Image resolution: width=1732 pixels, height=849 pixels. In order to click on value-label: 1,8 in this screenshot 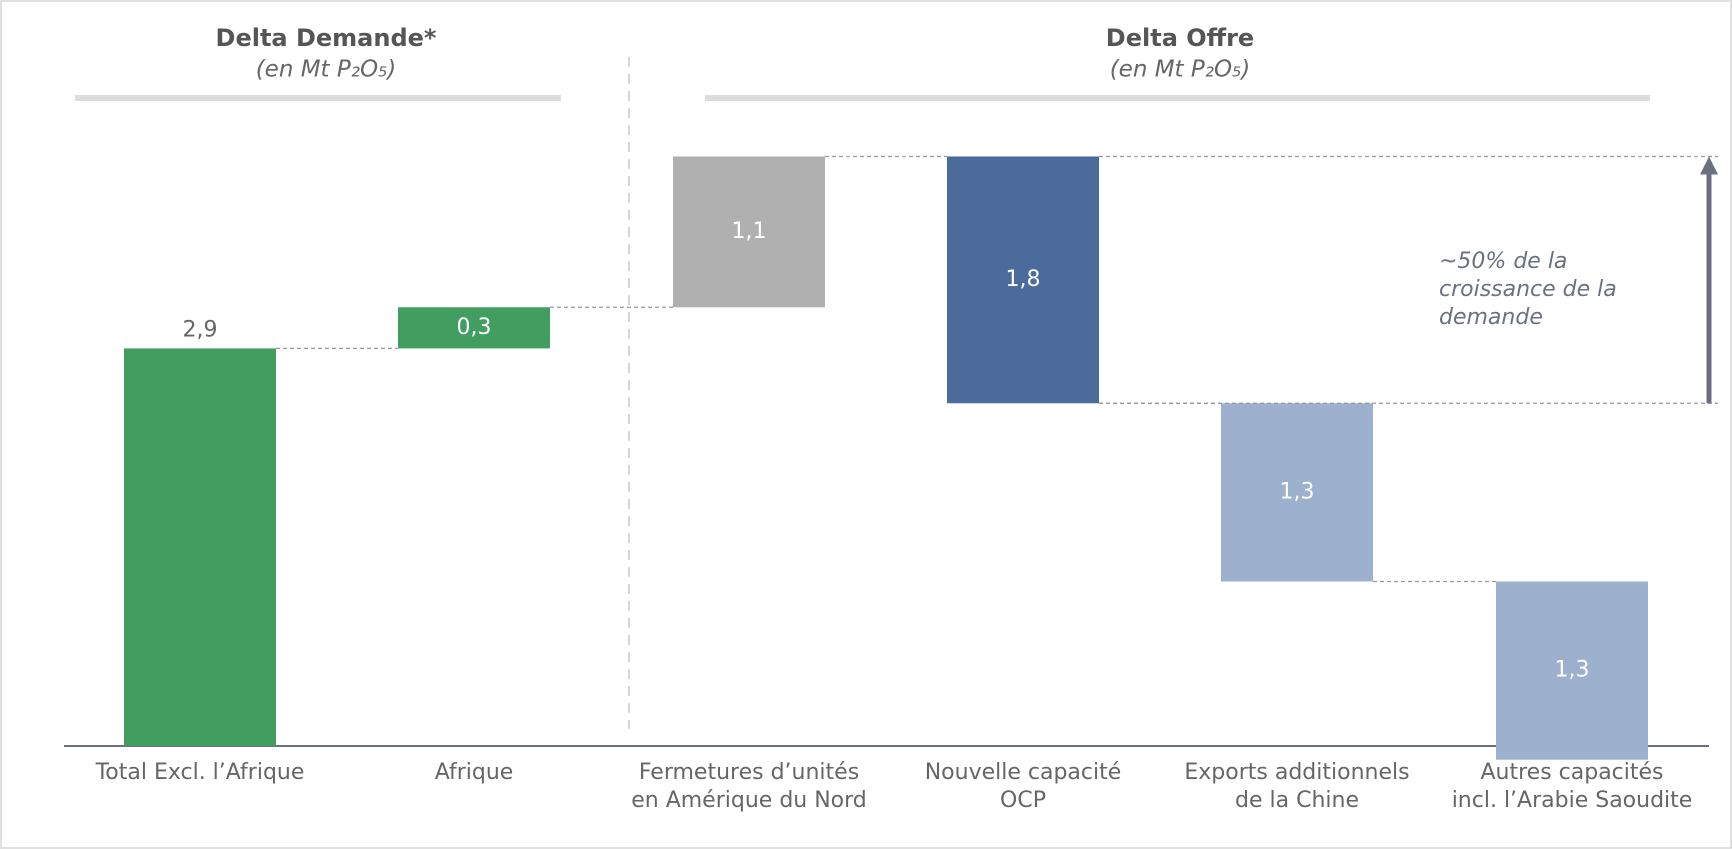, I will do `click(1023, 279)`.